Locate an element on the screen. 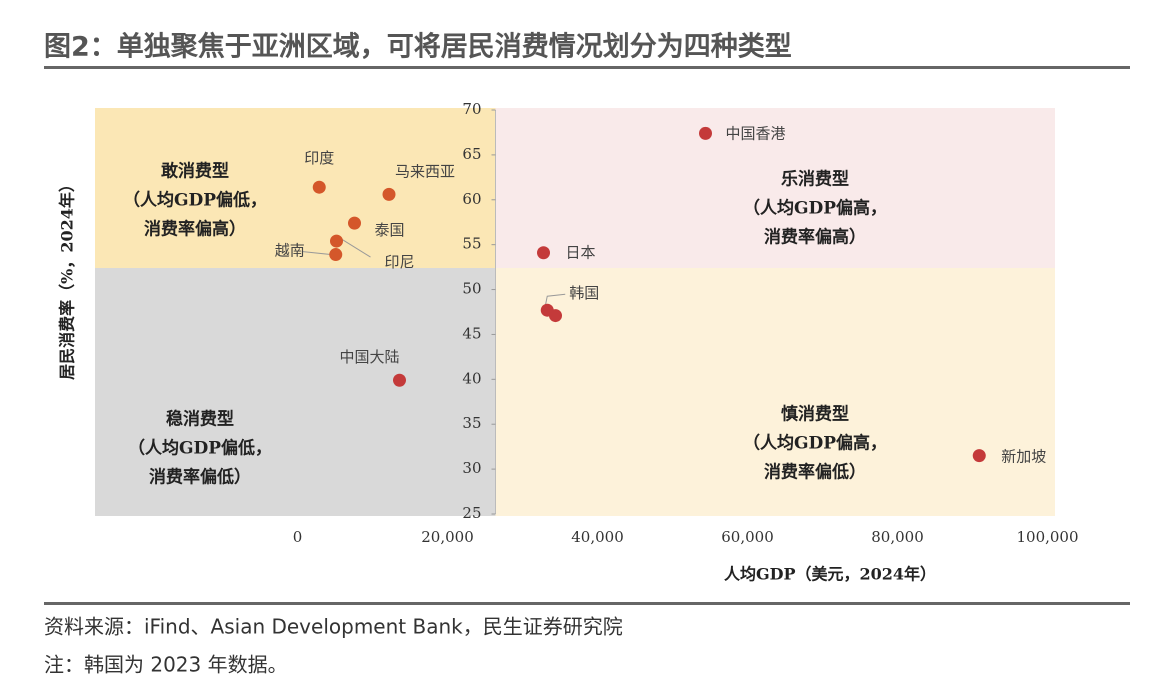 The width and height of the screenshot is (1149, 689). chart-title: 图2：单独聚焦于亚洲区域，可将居民消费情况划分为四种类型 is located at coordinates (418, 47).